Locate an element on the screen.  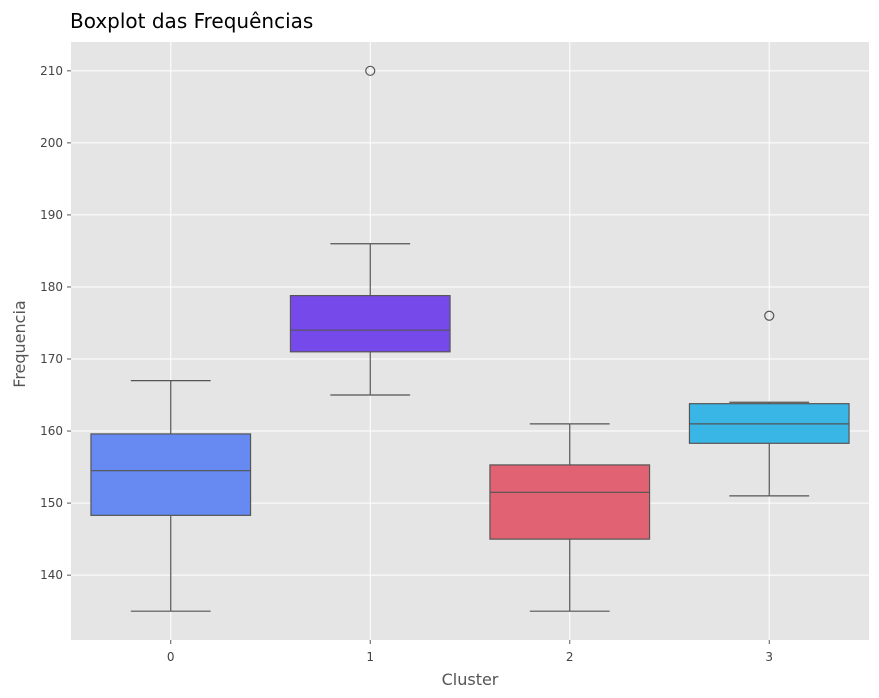
y-tick-label: 140 is located at coordinates (51, 575).